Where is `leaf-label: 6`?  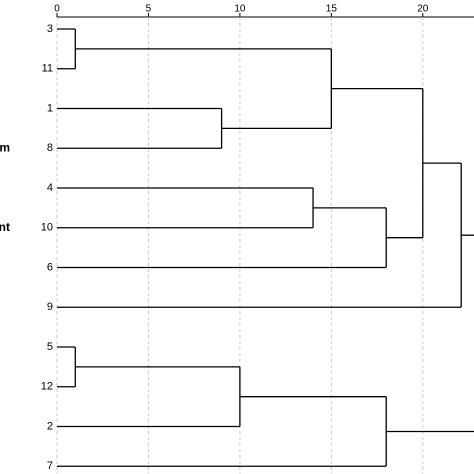
leaf-label: 6 is located at coordinates (50, 267).